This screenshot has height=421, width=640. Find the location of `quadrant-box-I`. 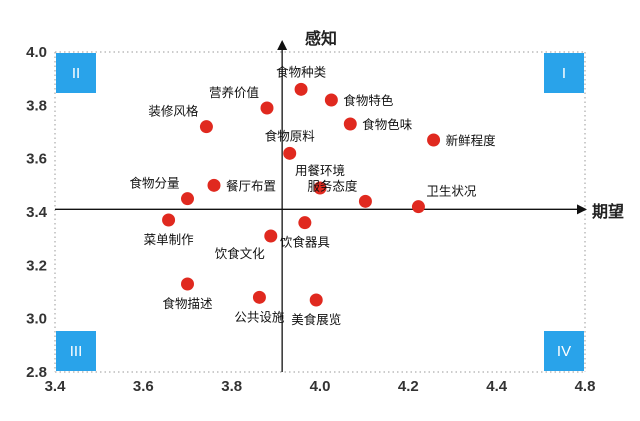

quadrant-box-I is located at coordinates (564, 73).